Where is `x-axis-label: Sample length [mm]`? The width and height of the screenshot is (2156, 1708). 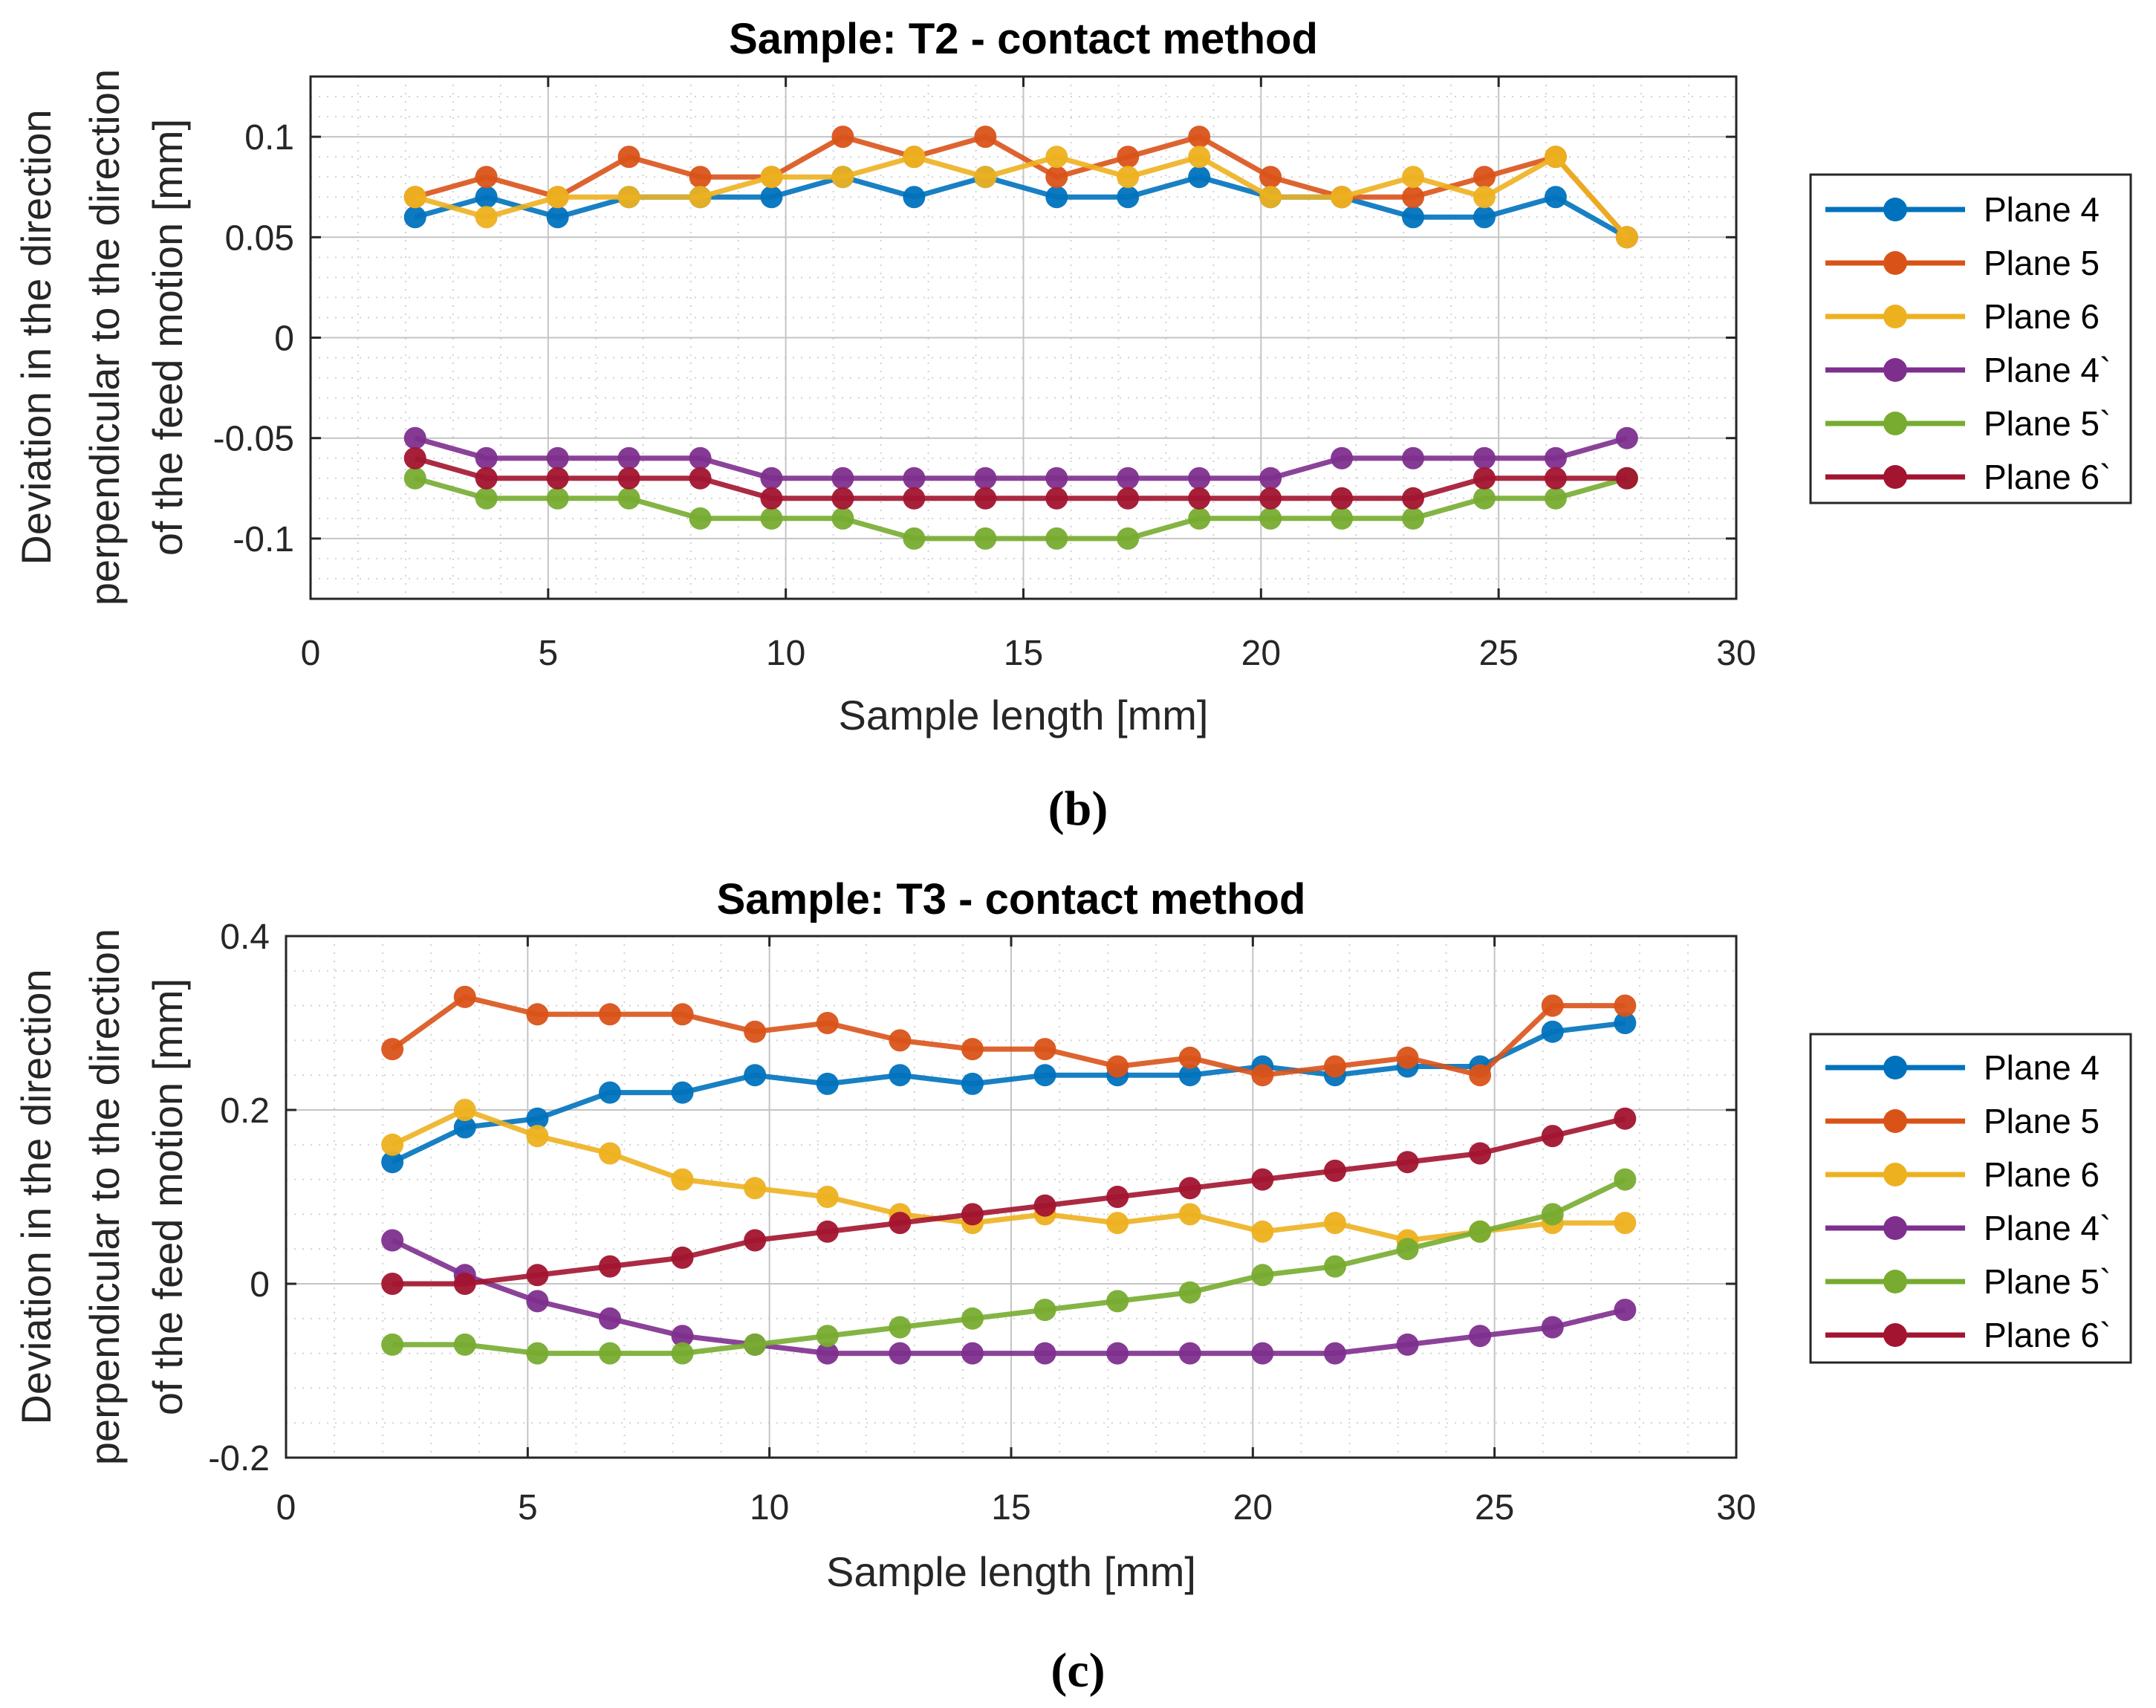
x-axis-label: Sample length [mm] is located at coordinates (1024, 715).